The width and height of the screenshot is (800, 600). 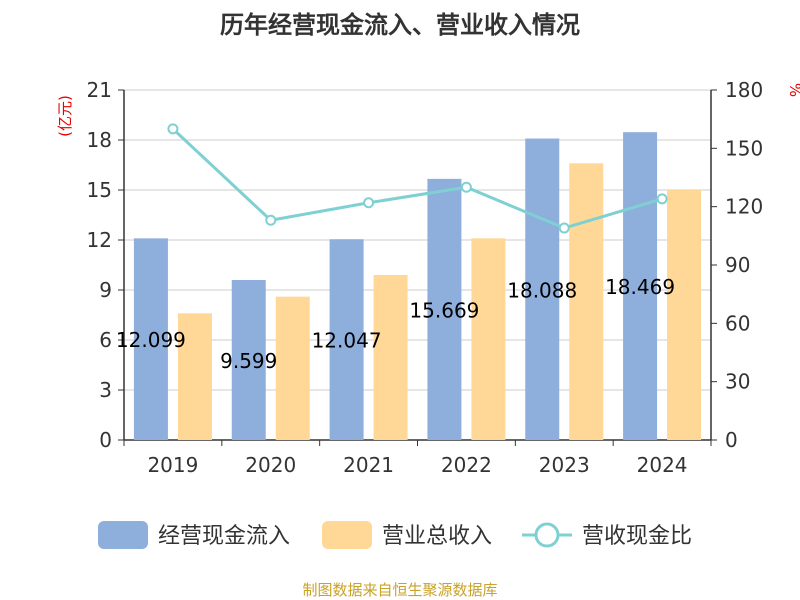 What do you see at coordinates (731, 440) in the screenshot?
I see `right-tick-label: 0` at bounding box center [731, 440].